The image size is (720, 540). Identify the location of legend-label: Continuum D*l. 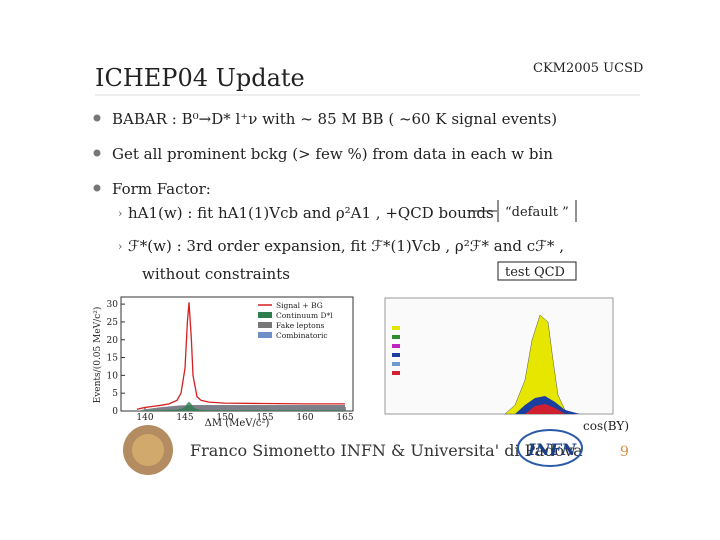
(304, 315).